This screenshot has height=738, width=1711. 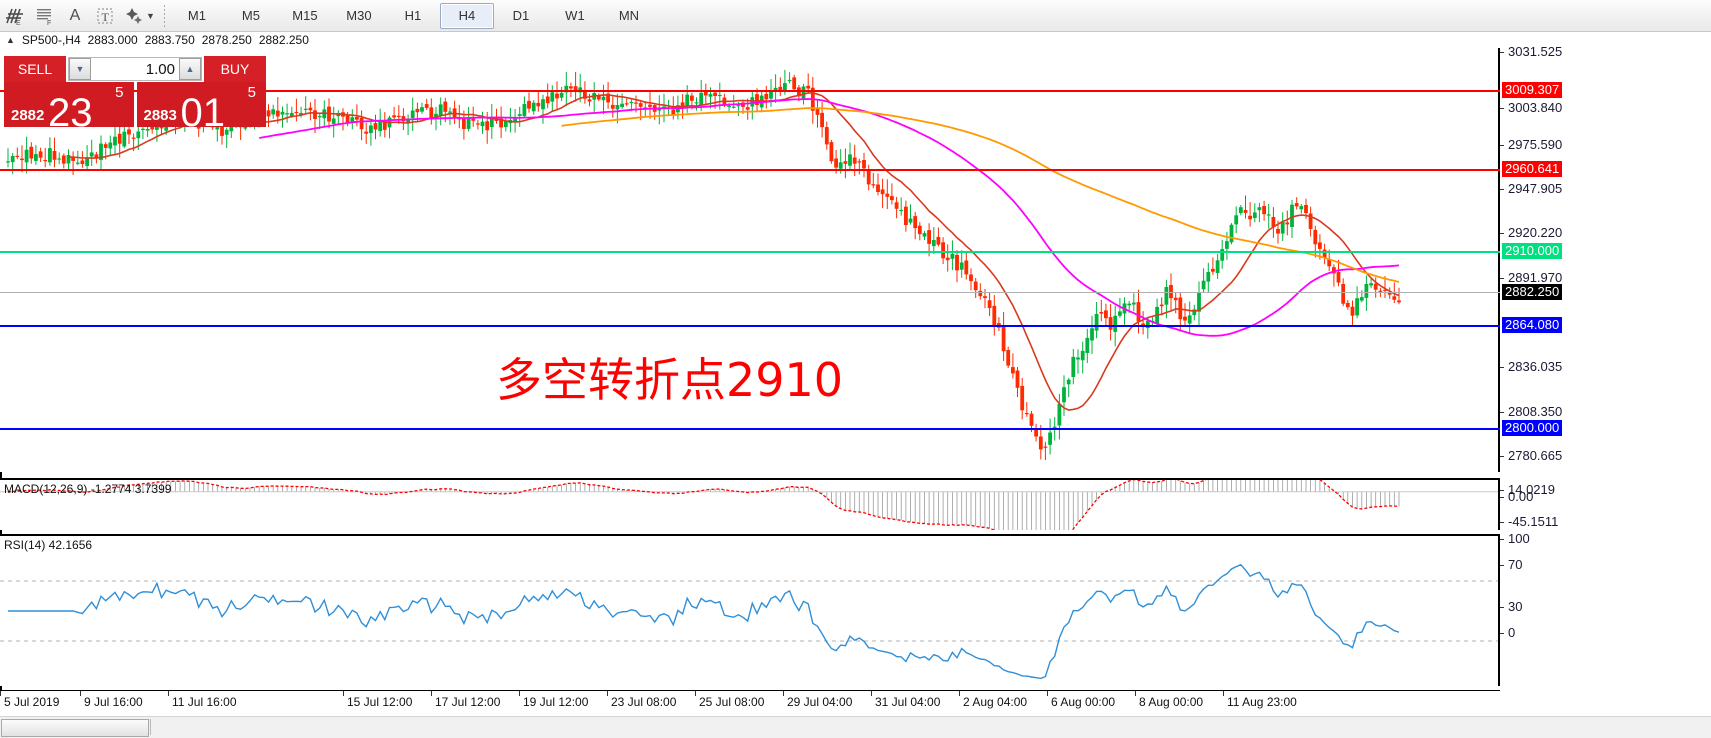 What do you see at coordinates (1535, 277) in the screenshot?
I see `price-tick-label: 2891.970` at bounding box center [1535, 277].